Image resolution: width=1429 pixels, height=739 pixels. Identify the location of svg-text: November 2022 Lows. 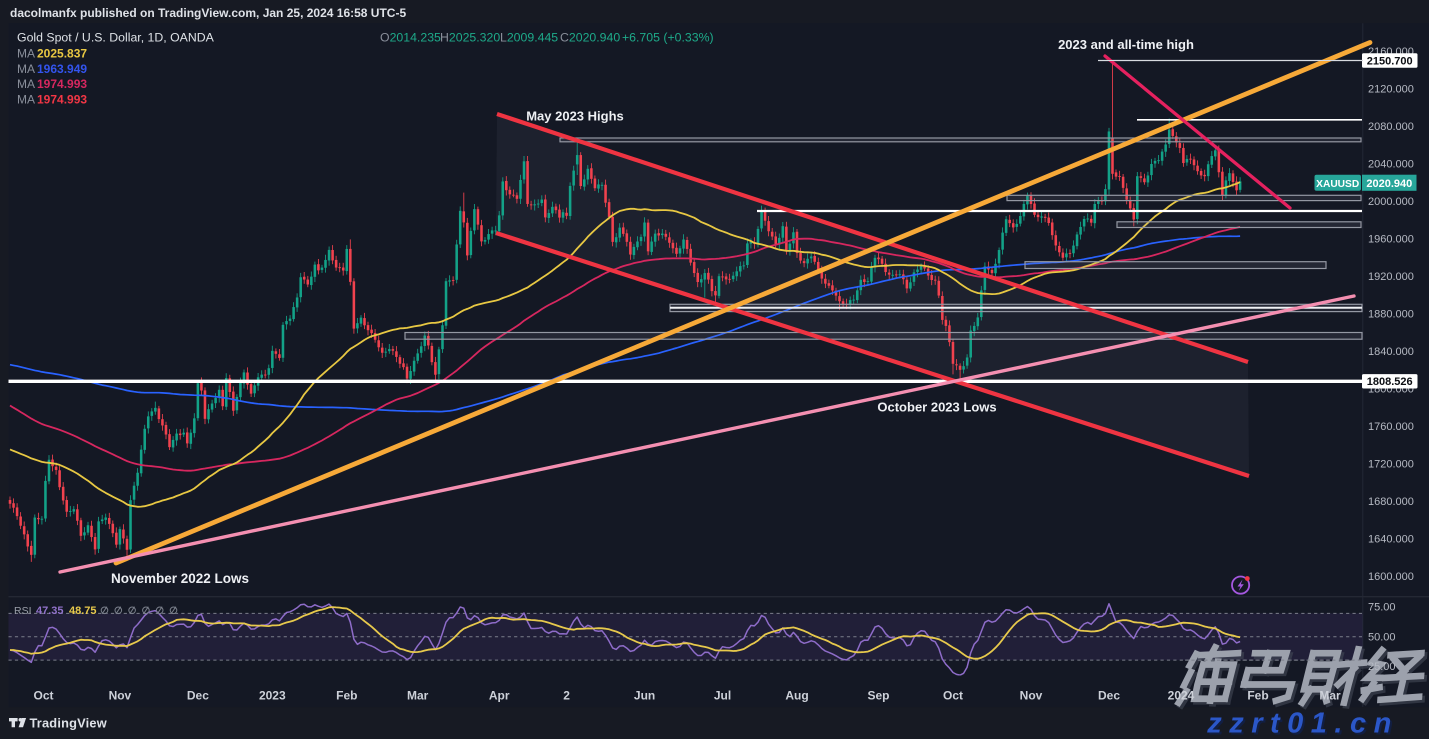
(180, 578).